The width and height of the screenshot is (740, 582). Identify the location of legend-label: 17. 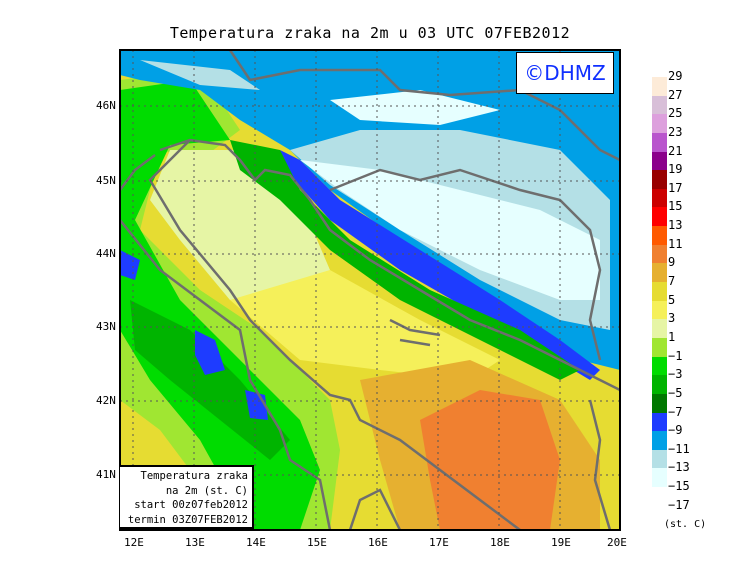
(675, 187).